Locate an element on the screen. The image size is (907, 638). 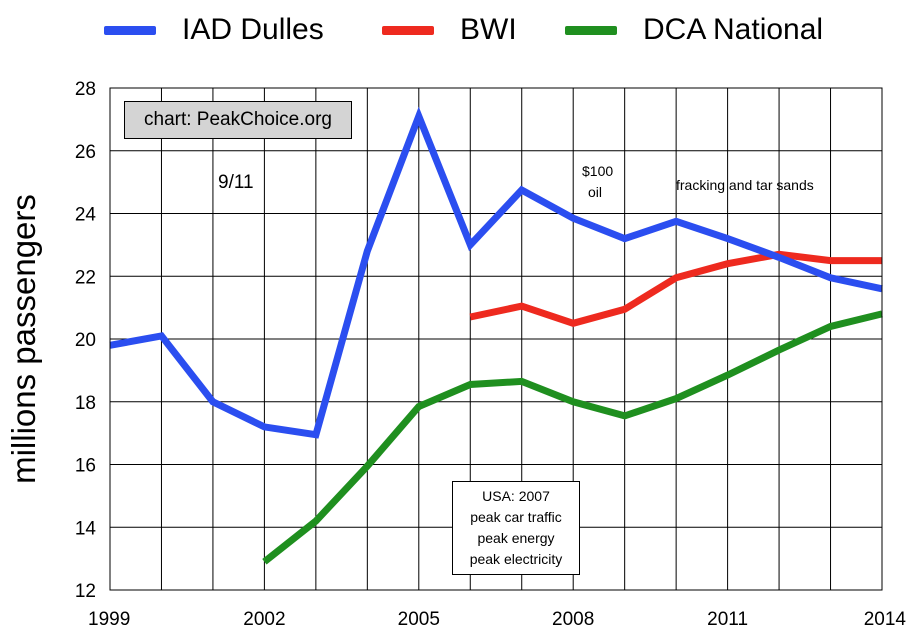
y-tick-label: 22 is located at coordinates (85, 277).